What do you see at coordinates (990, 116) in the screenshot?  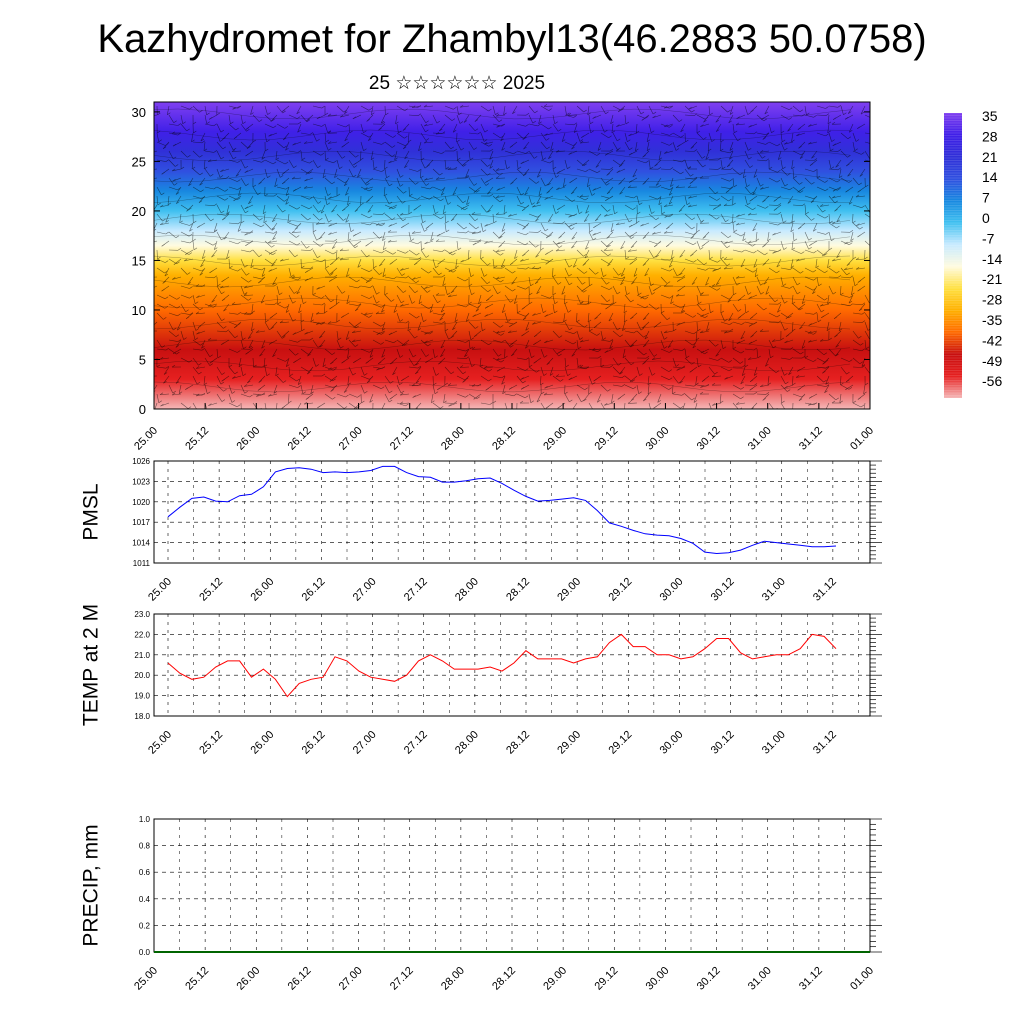 I see `colorbar-label: 35` at bounding box center [990, 116].